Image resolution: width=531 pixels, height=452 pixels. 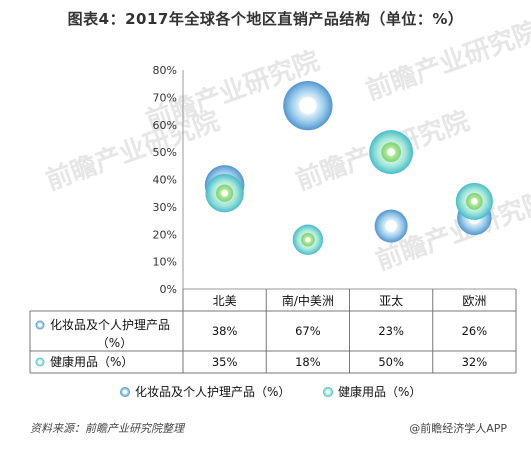 What do you see at coordinates (225, 362) in the screenshot?
I see `table-cell: 35%` at bounding box center [225, 362].